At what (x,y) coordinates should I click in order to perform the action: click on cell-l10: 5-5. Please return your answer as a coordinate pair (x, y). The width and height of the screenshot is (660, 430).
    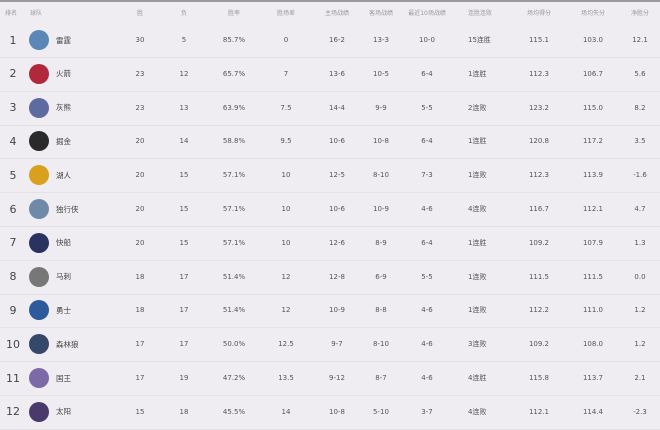
    Looking at the image, I should click on (427, 107).